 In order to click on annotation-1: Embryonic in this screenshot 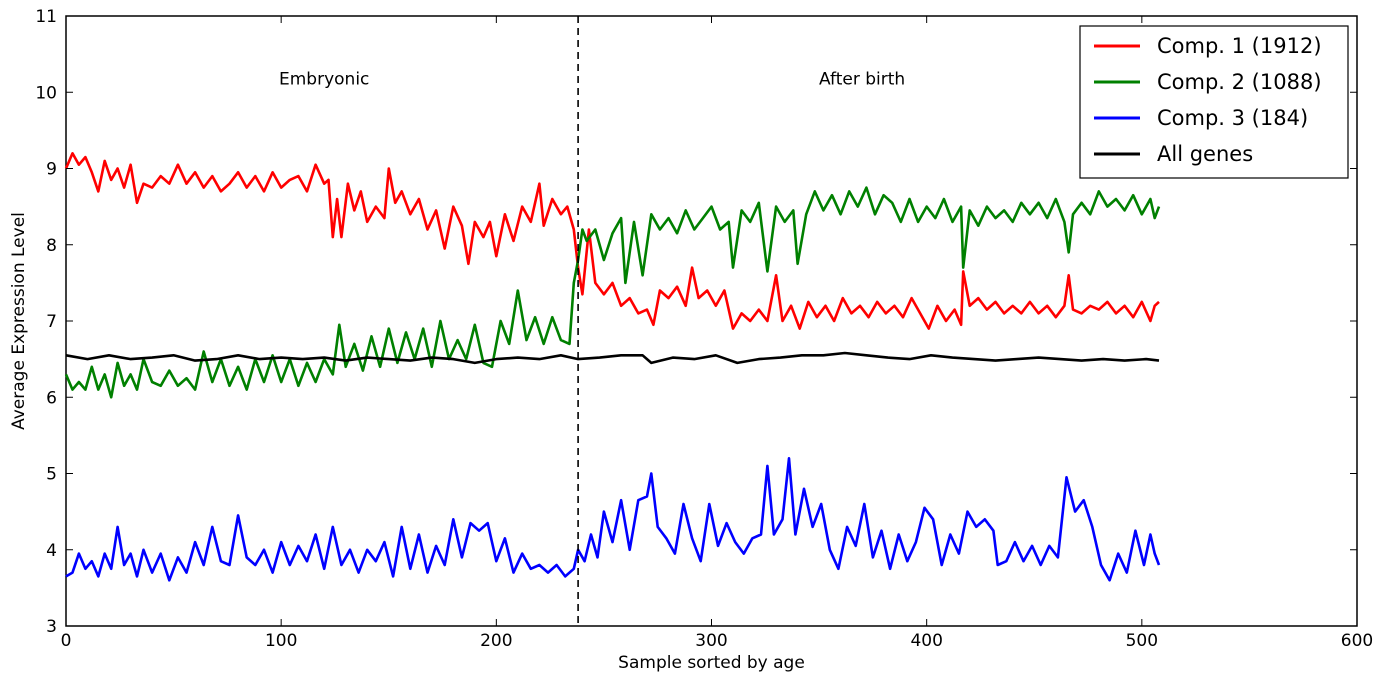, I will do `click(324, 80)`.